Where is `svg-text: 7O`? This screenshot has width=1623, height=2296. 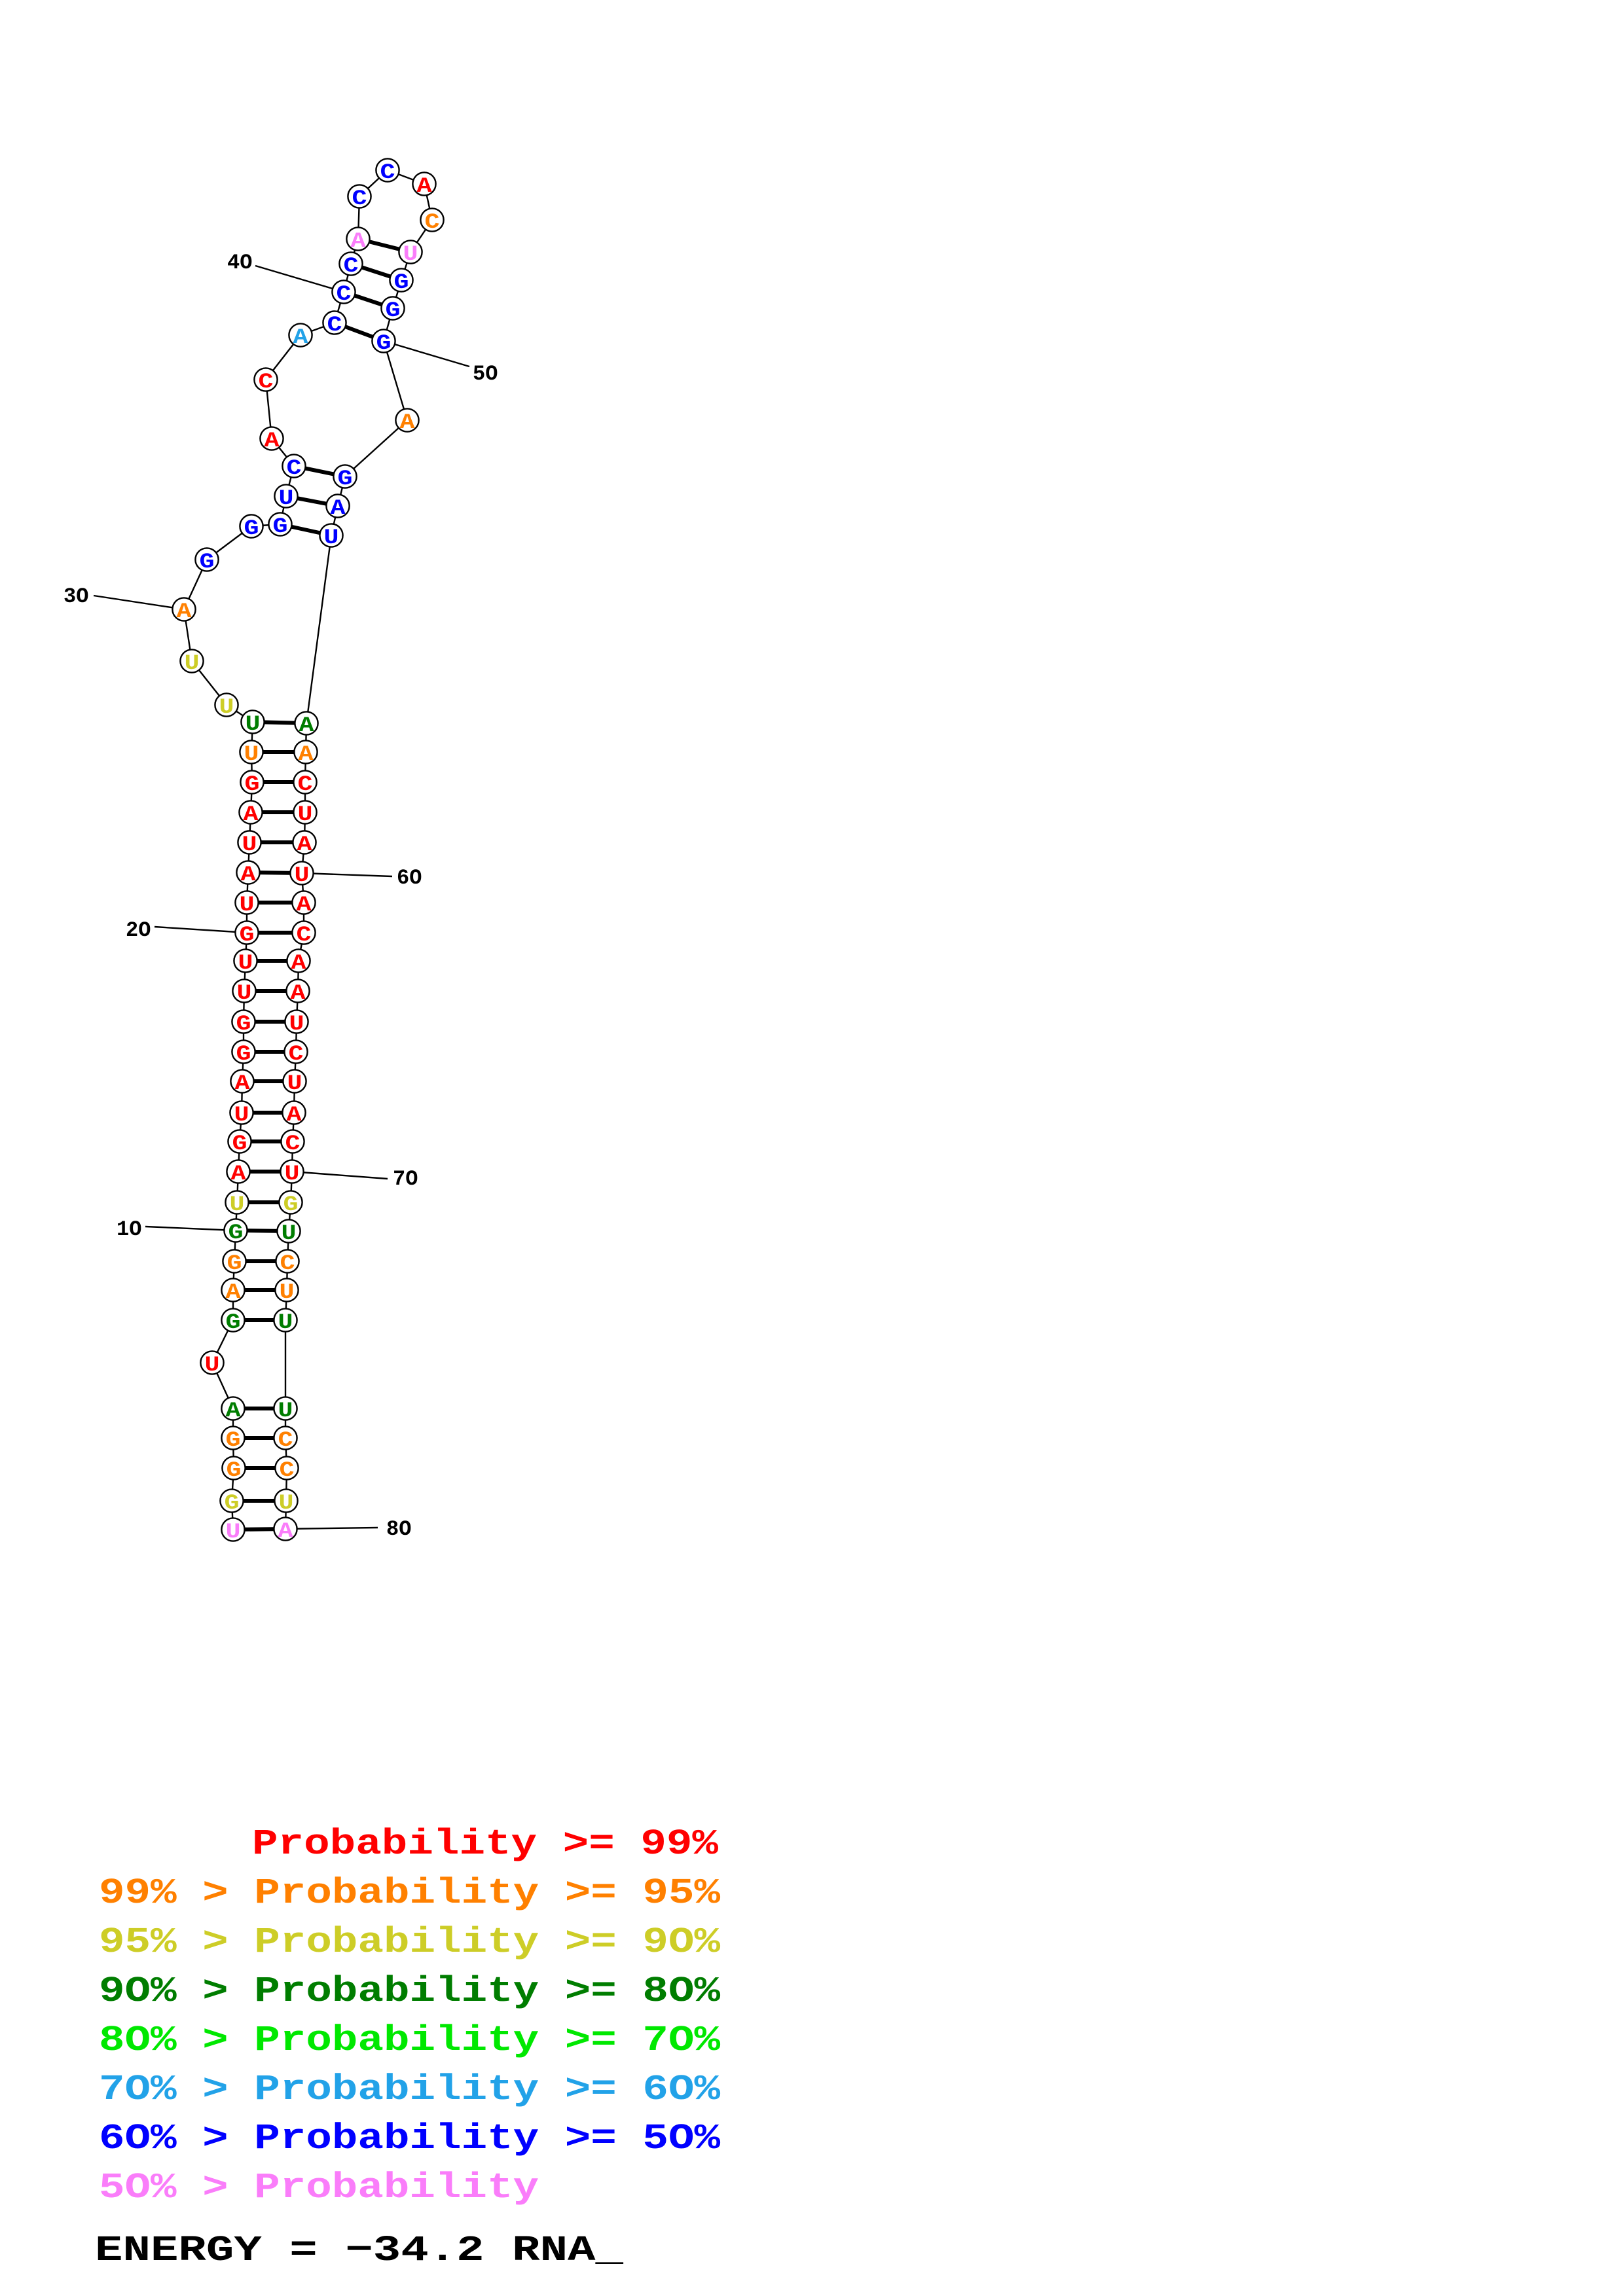 svg-text: 7O is located at coordinates (405, 1179).